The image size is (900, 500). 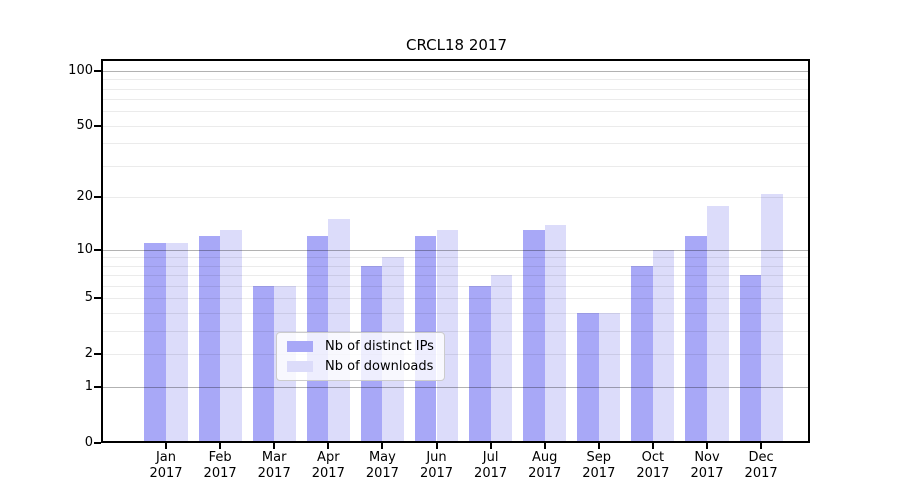 What do you see at coordinates (88, 442) in the screenshot?
I see `y-tick-label-0: 0` at bounding box center [88, 442].